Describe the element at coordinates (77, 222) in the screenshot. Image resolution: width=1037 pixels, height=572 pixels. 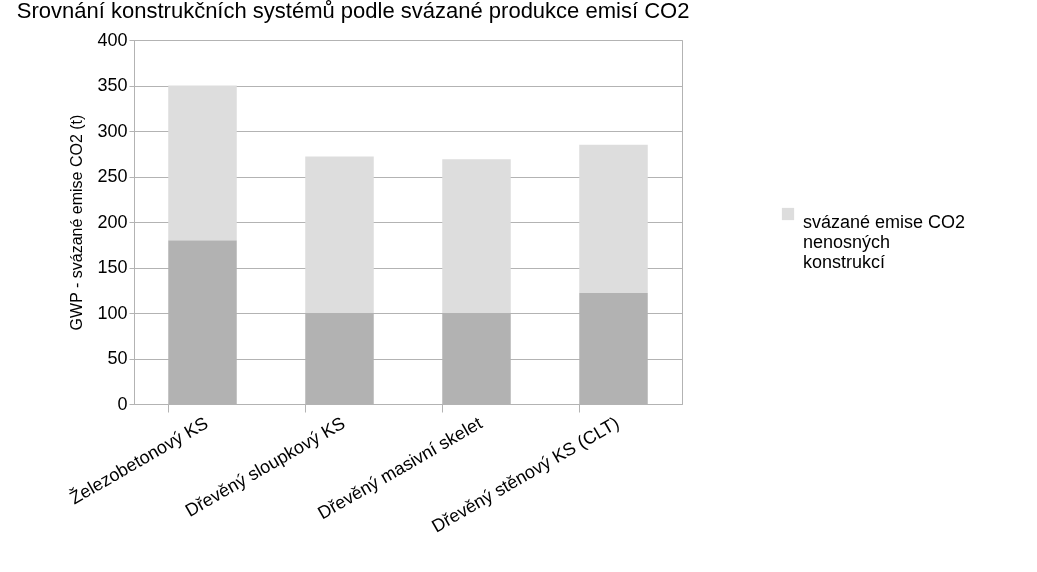
I see `y-axis-title: GWP - svázané emise CO2 (t)` at that location.